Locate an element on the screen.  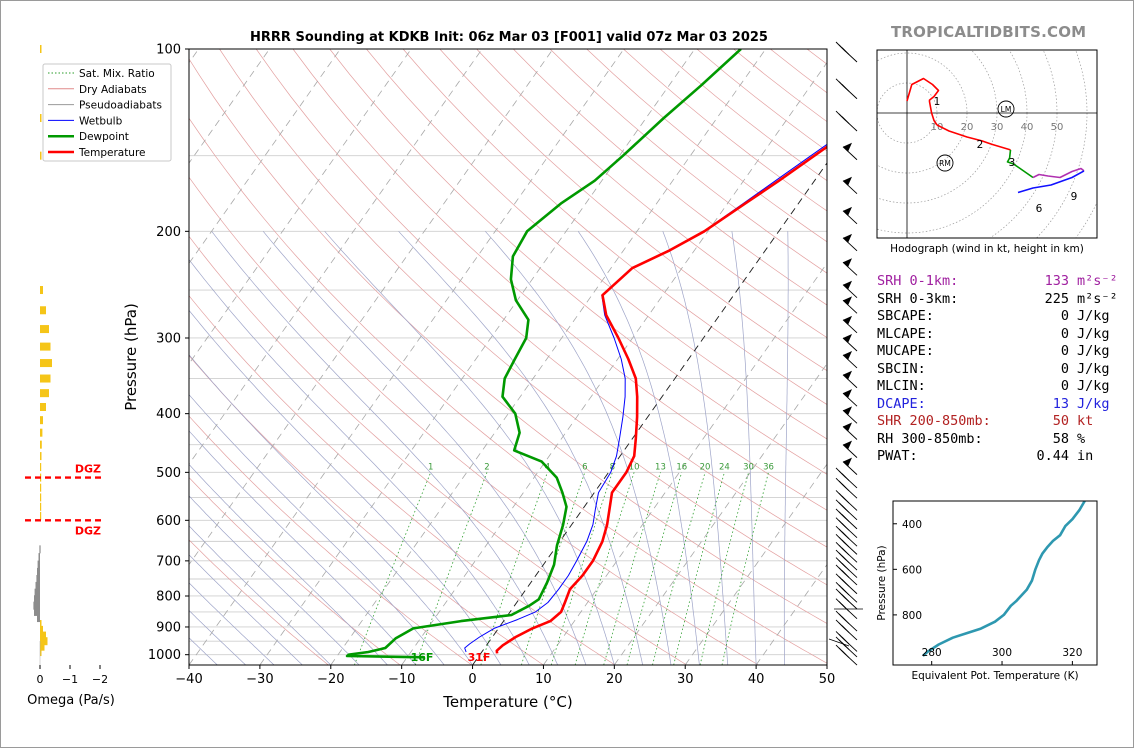
stat-value: 13 is located at coordinates (1060, 403).